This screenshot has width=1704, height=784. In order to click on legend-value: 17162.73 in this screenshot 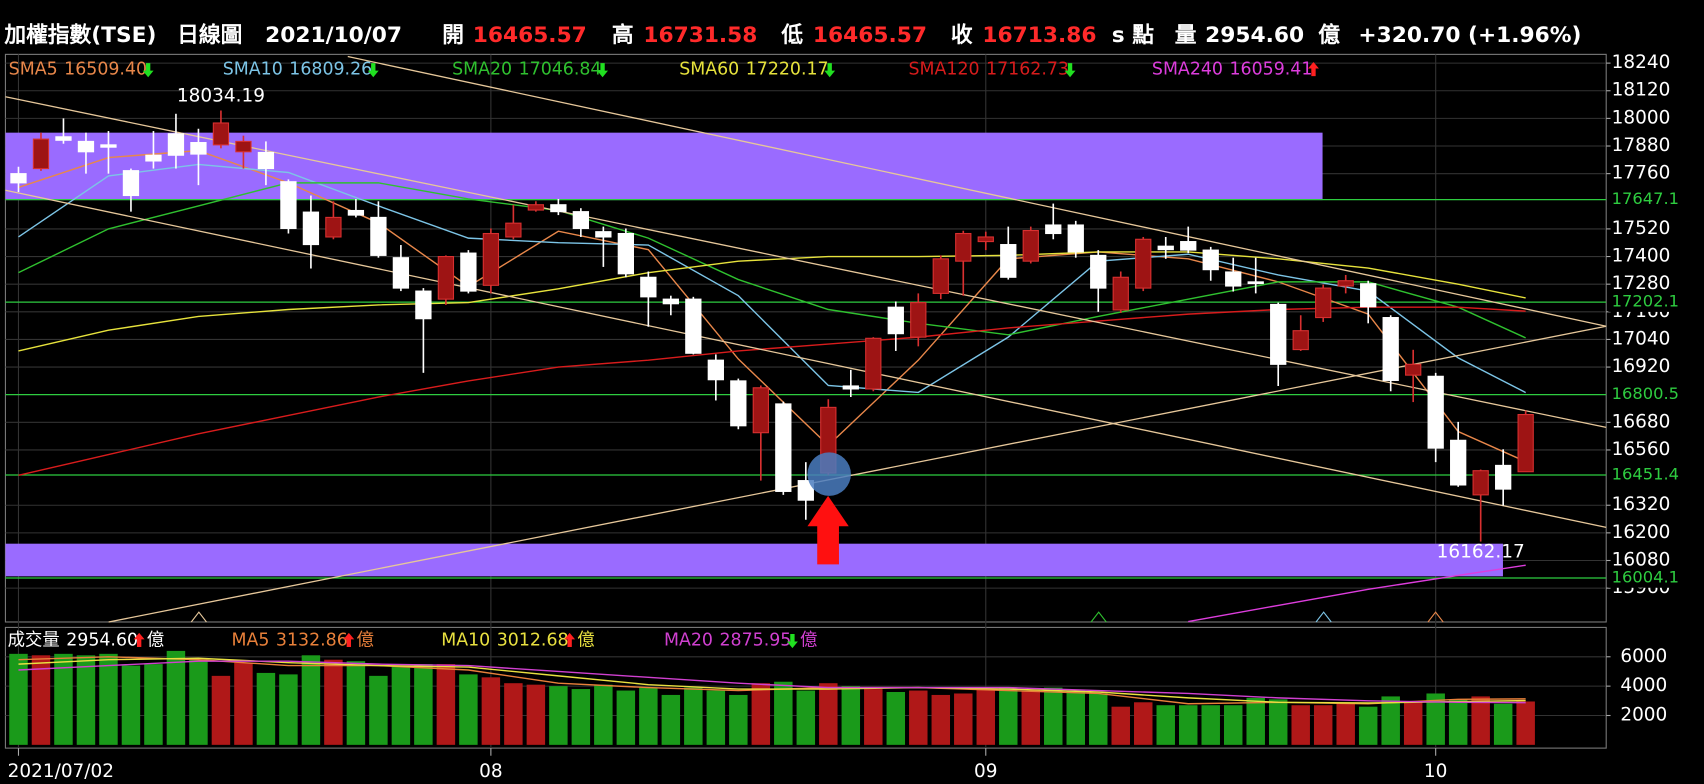, I will do `click(1027, 70)`.